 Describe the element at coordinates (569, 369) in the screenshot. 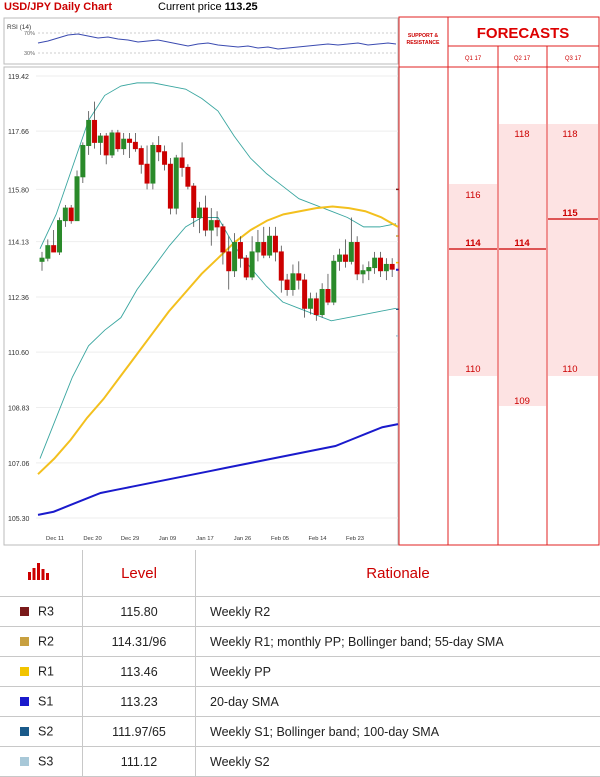

I see `q3-low: 110` at that location.